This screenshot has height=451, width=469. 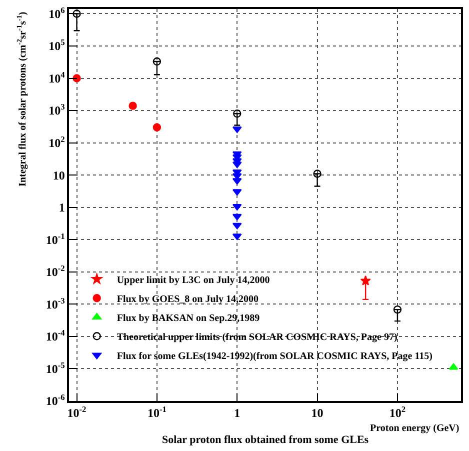 What do you see at coordinates (55, 239) in the screenshot?
I see `y-tick-label: 10$^{-1}$` at bounding box center [55, 239].